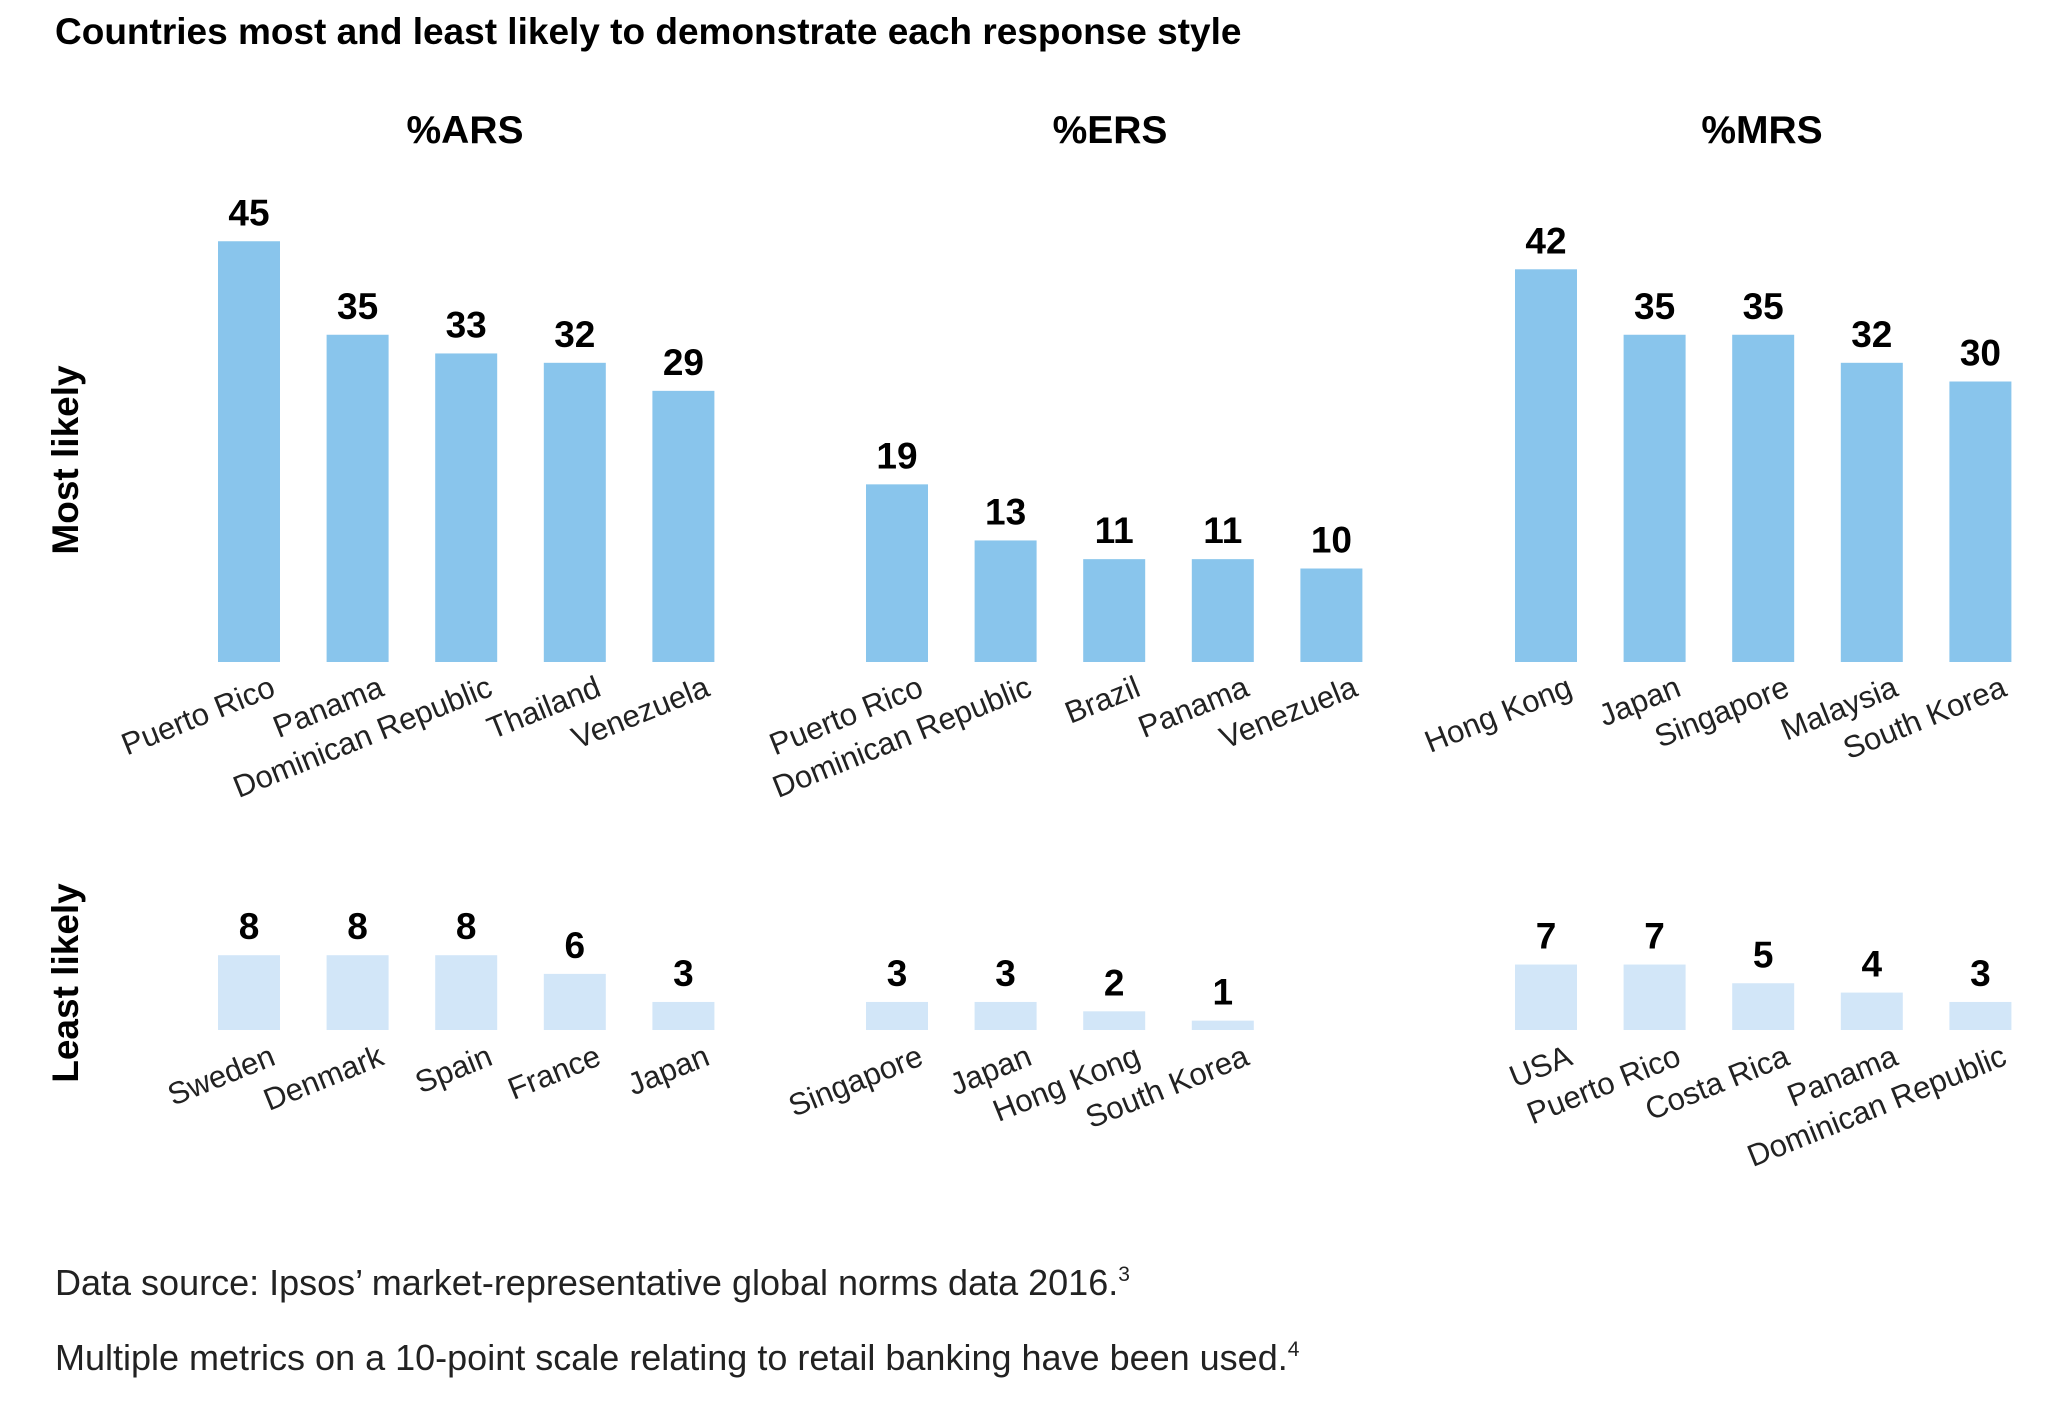  I want to click on data-label-pct-mrs-most-likely-hong-kong: 42, so click(1545, 240).